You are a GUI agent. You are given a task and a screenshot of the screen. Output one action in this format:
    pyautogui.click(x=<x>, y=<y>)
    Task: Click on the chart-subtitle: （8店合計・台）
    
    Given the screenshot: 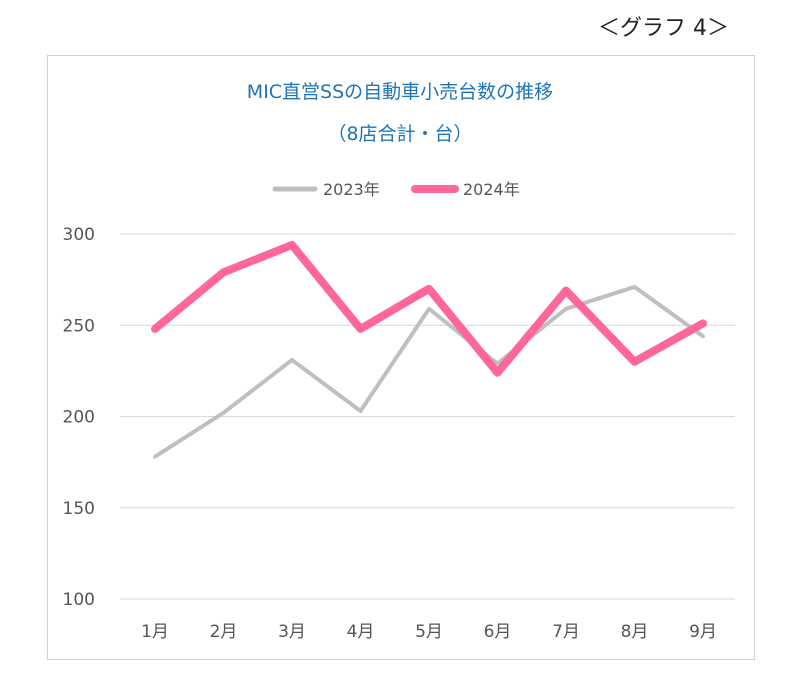 What is the action you would take?
    pyautogui.click(x=399, y=134)
    